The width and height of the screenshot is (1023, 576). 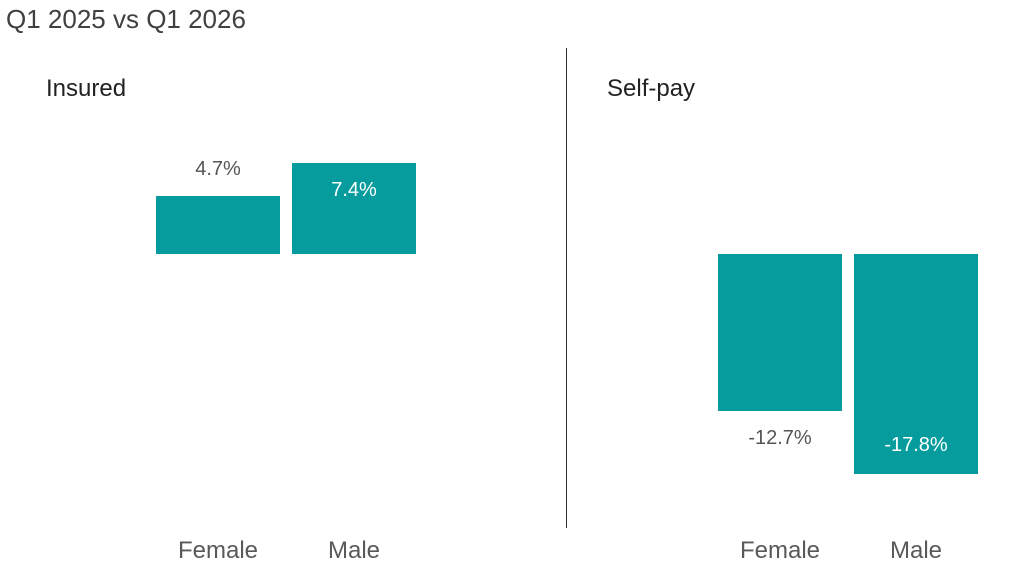 I want to click on panel-title-insured: Insured, so click(x=86, y=88).